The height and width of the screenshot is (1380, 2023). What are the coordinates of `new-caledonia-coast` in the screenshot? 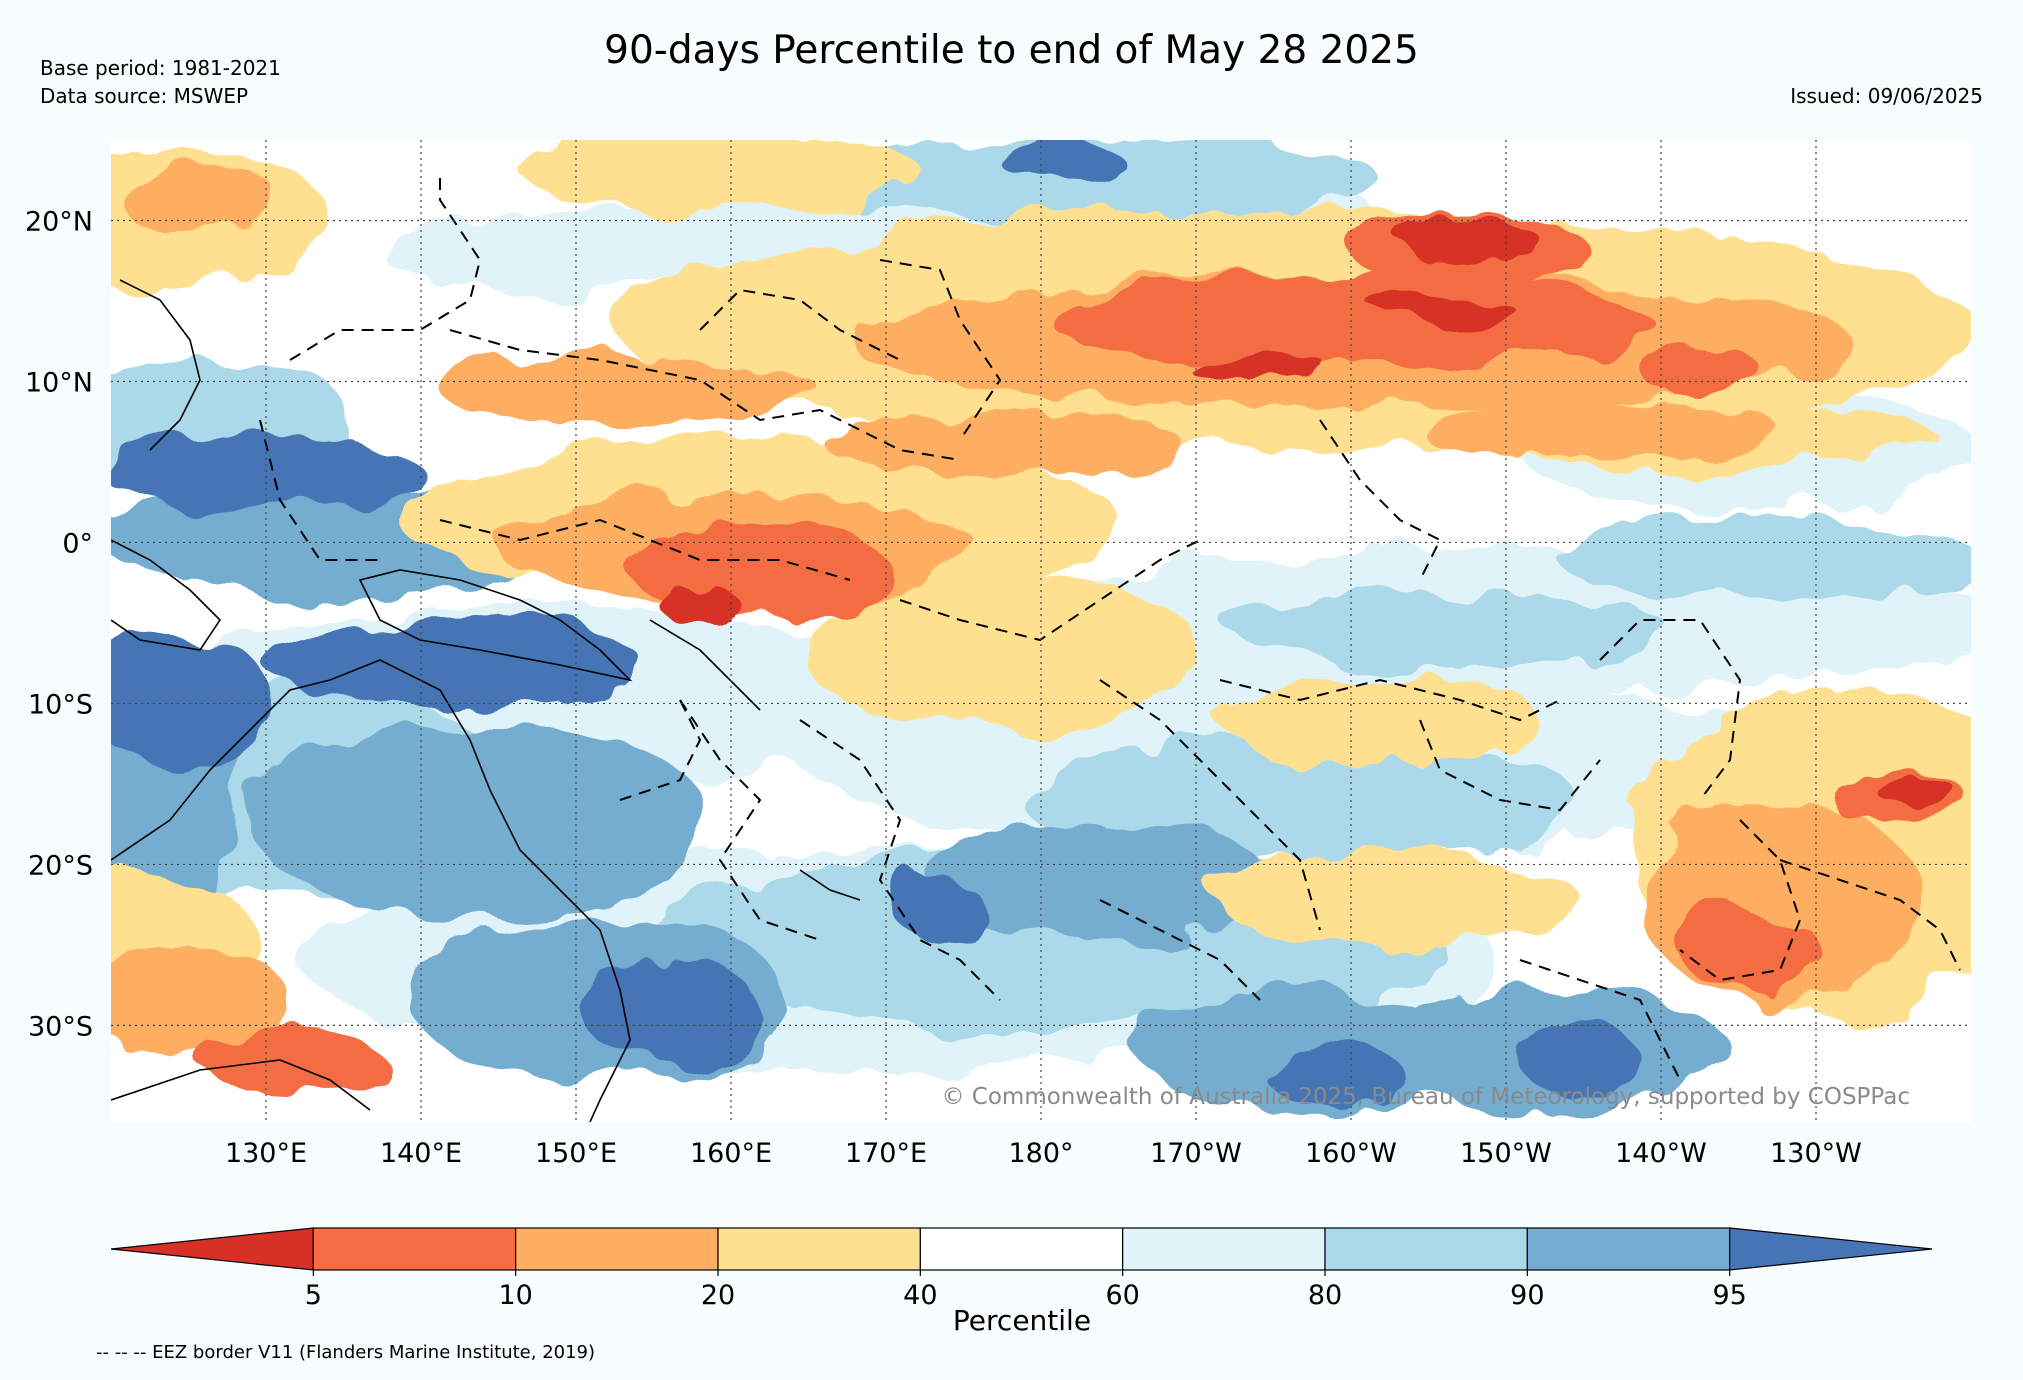 It's located at (830, 885).